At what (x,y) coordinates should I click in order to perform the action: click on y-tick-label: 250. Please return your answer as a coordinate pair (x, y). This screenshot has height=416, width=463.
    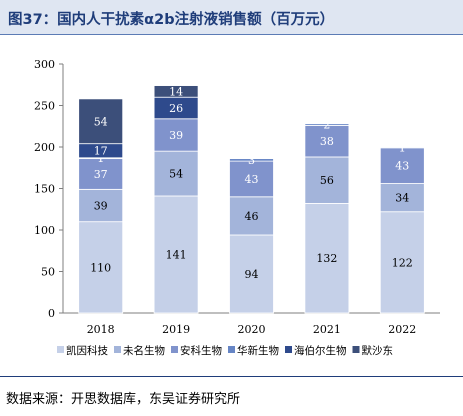
    Looking at the image, I should click on (44, 106).